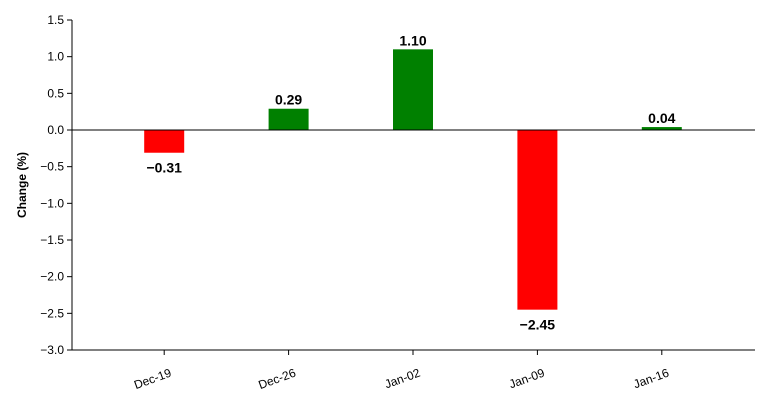 The width and height of the screenshot is (778, 400). I want to click on value-label: −0.31, so click(164, 168).